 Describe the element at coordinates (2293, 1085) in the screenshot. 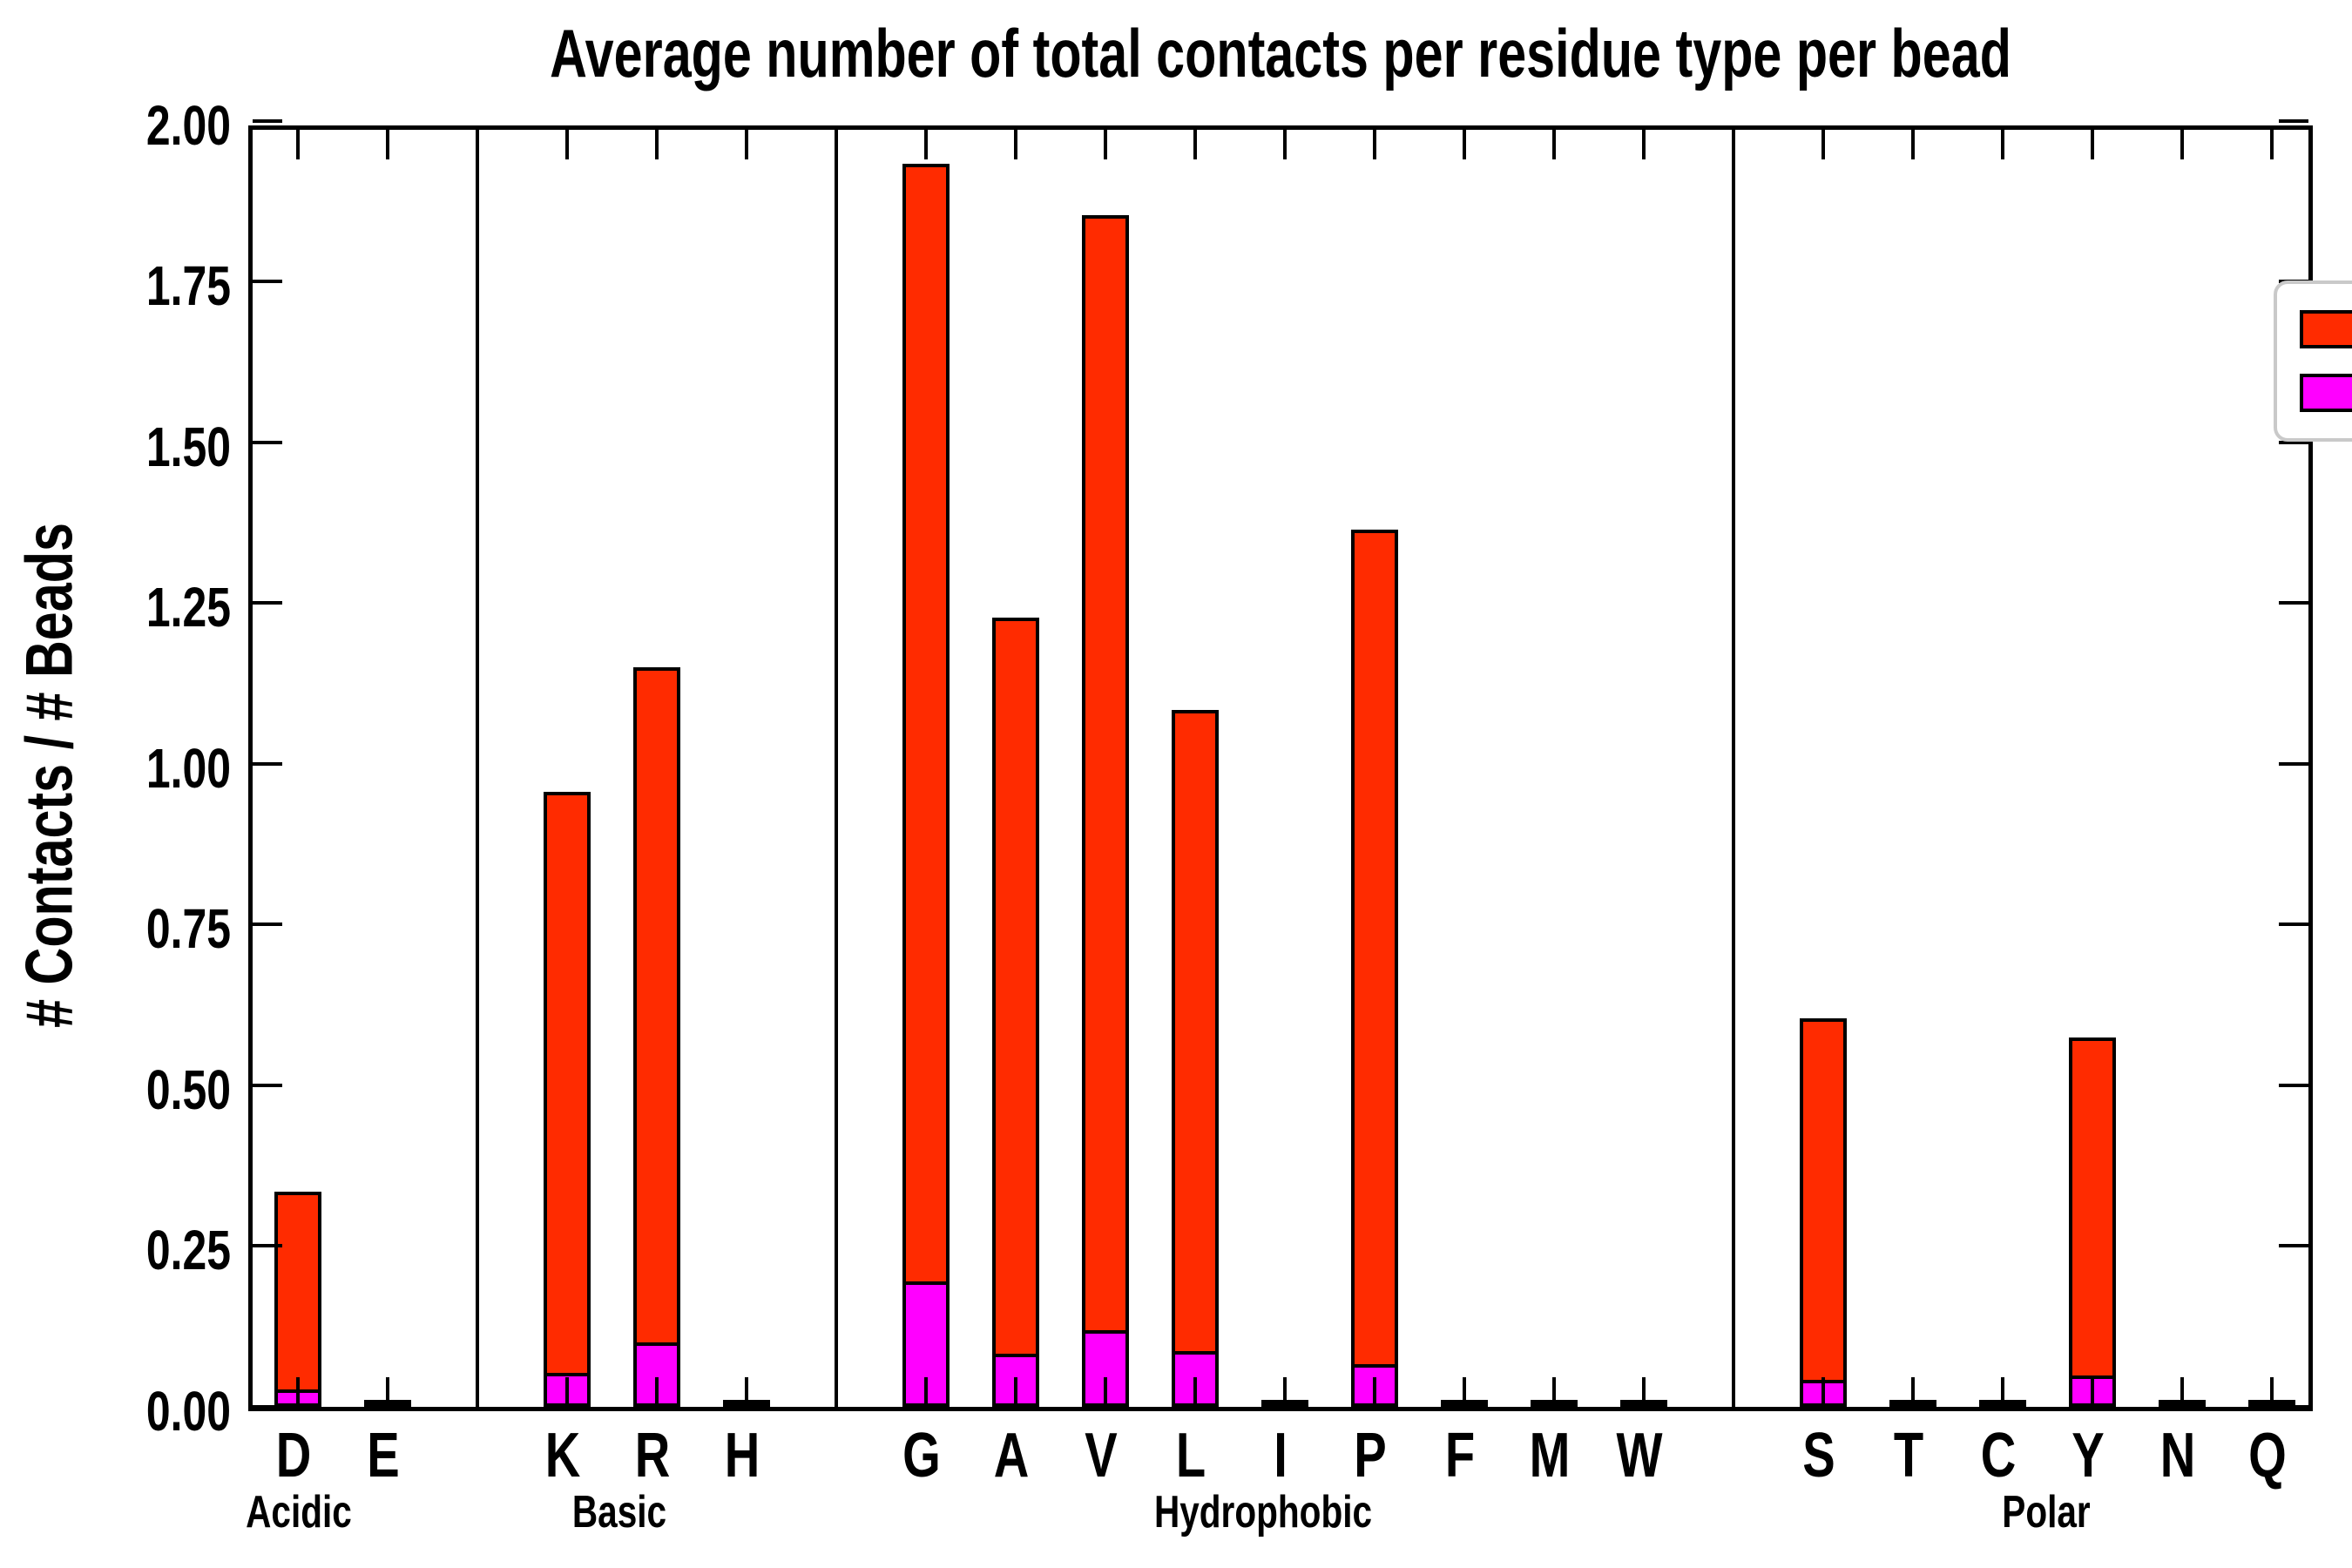

I see `y-tick-right-0.50` at that location.